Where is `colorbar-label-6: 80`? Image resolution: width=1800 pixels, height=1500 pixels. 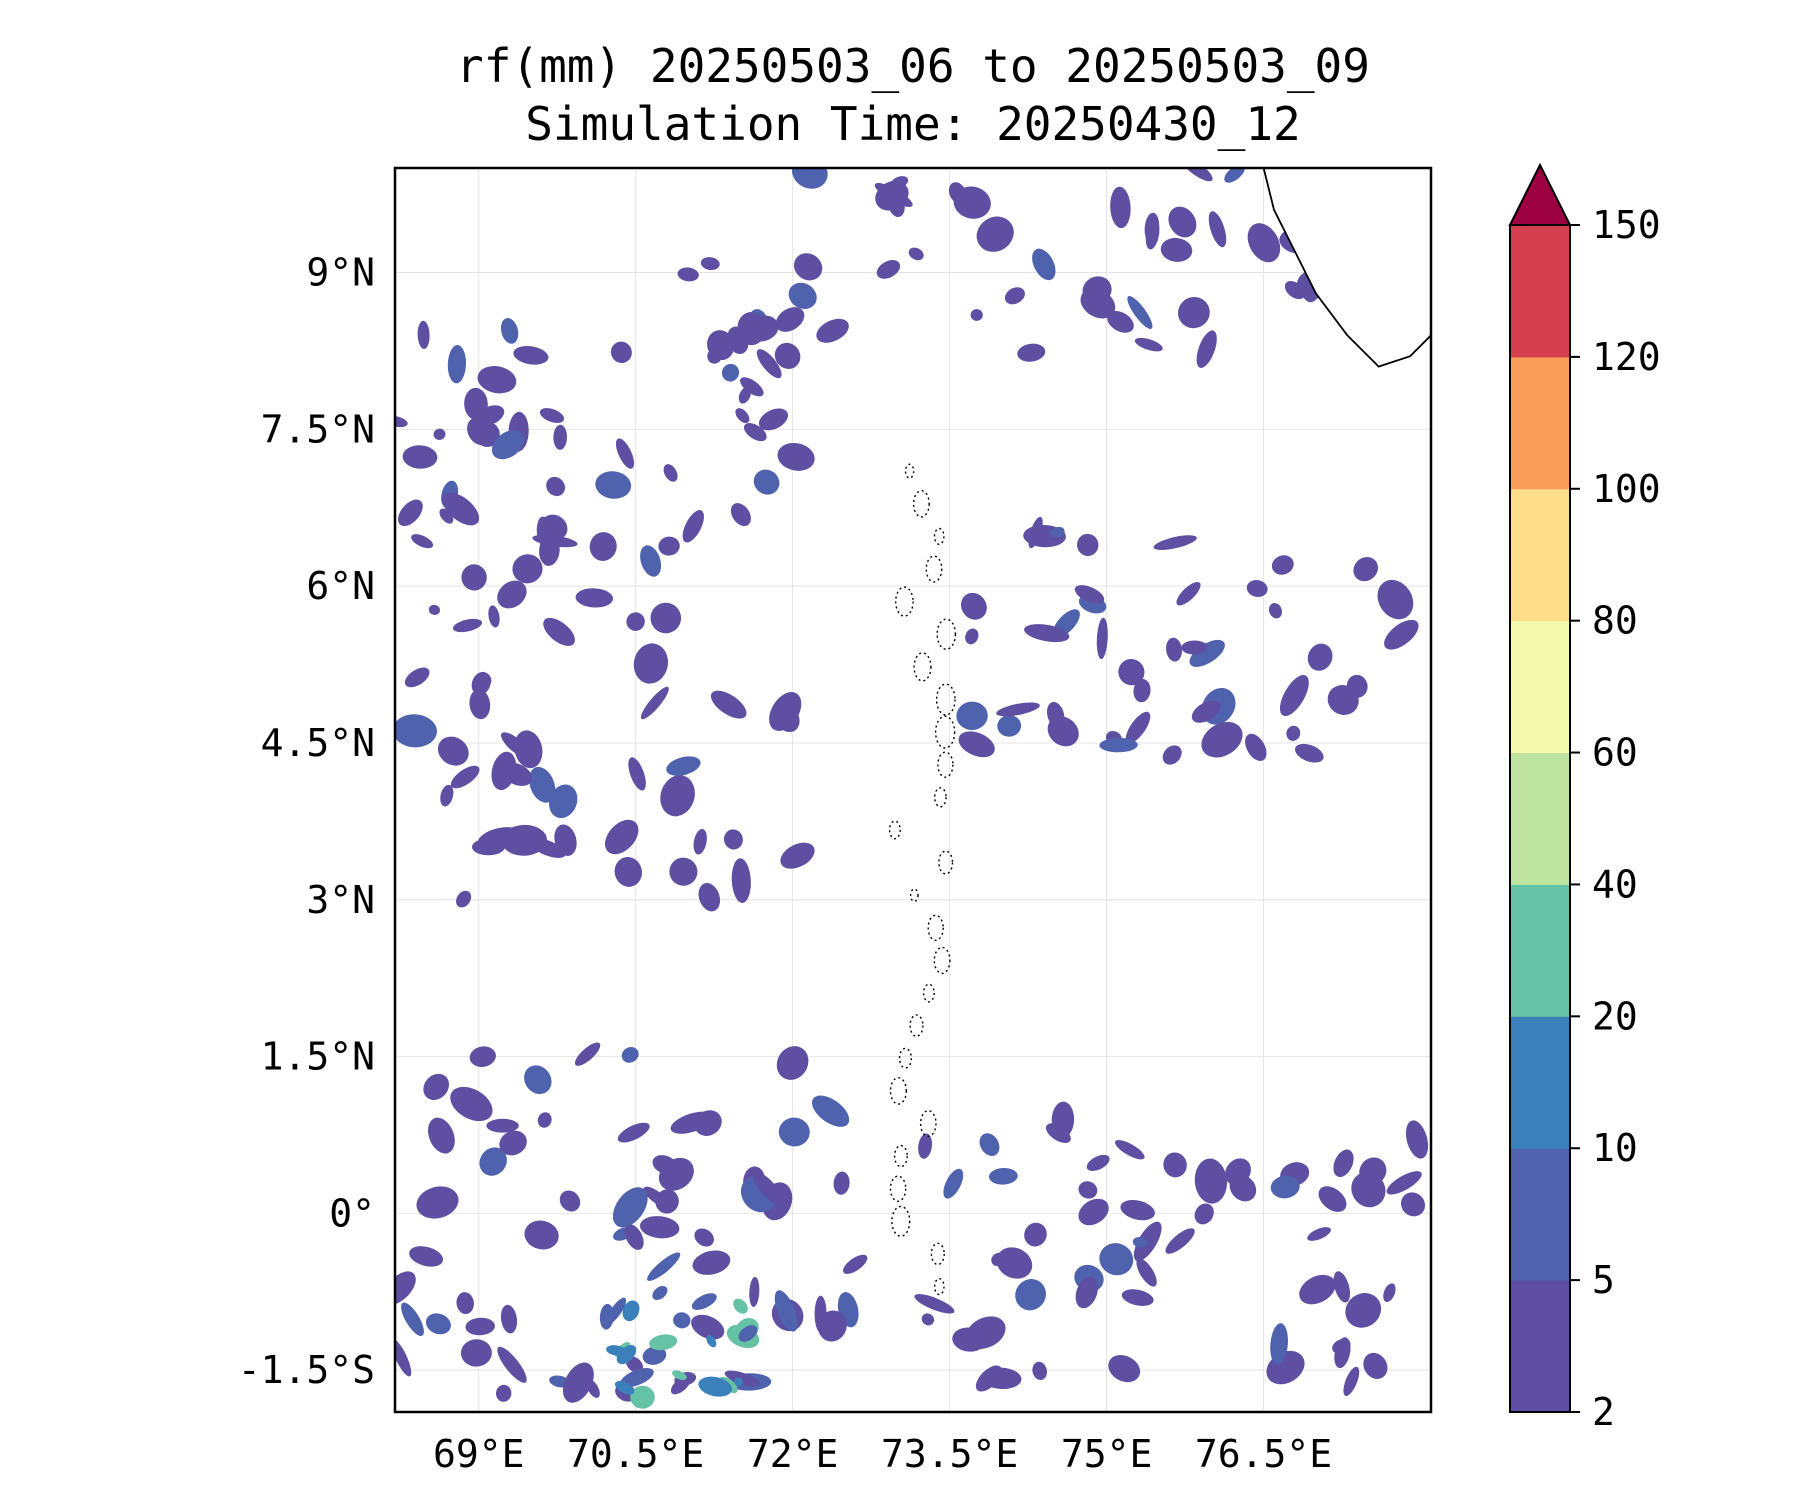 colorbar-label-6: 80 is located at coordinates (1615, 621).